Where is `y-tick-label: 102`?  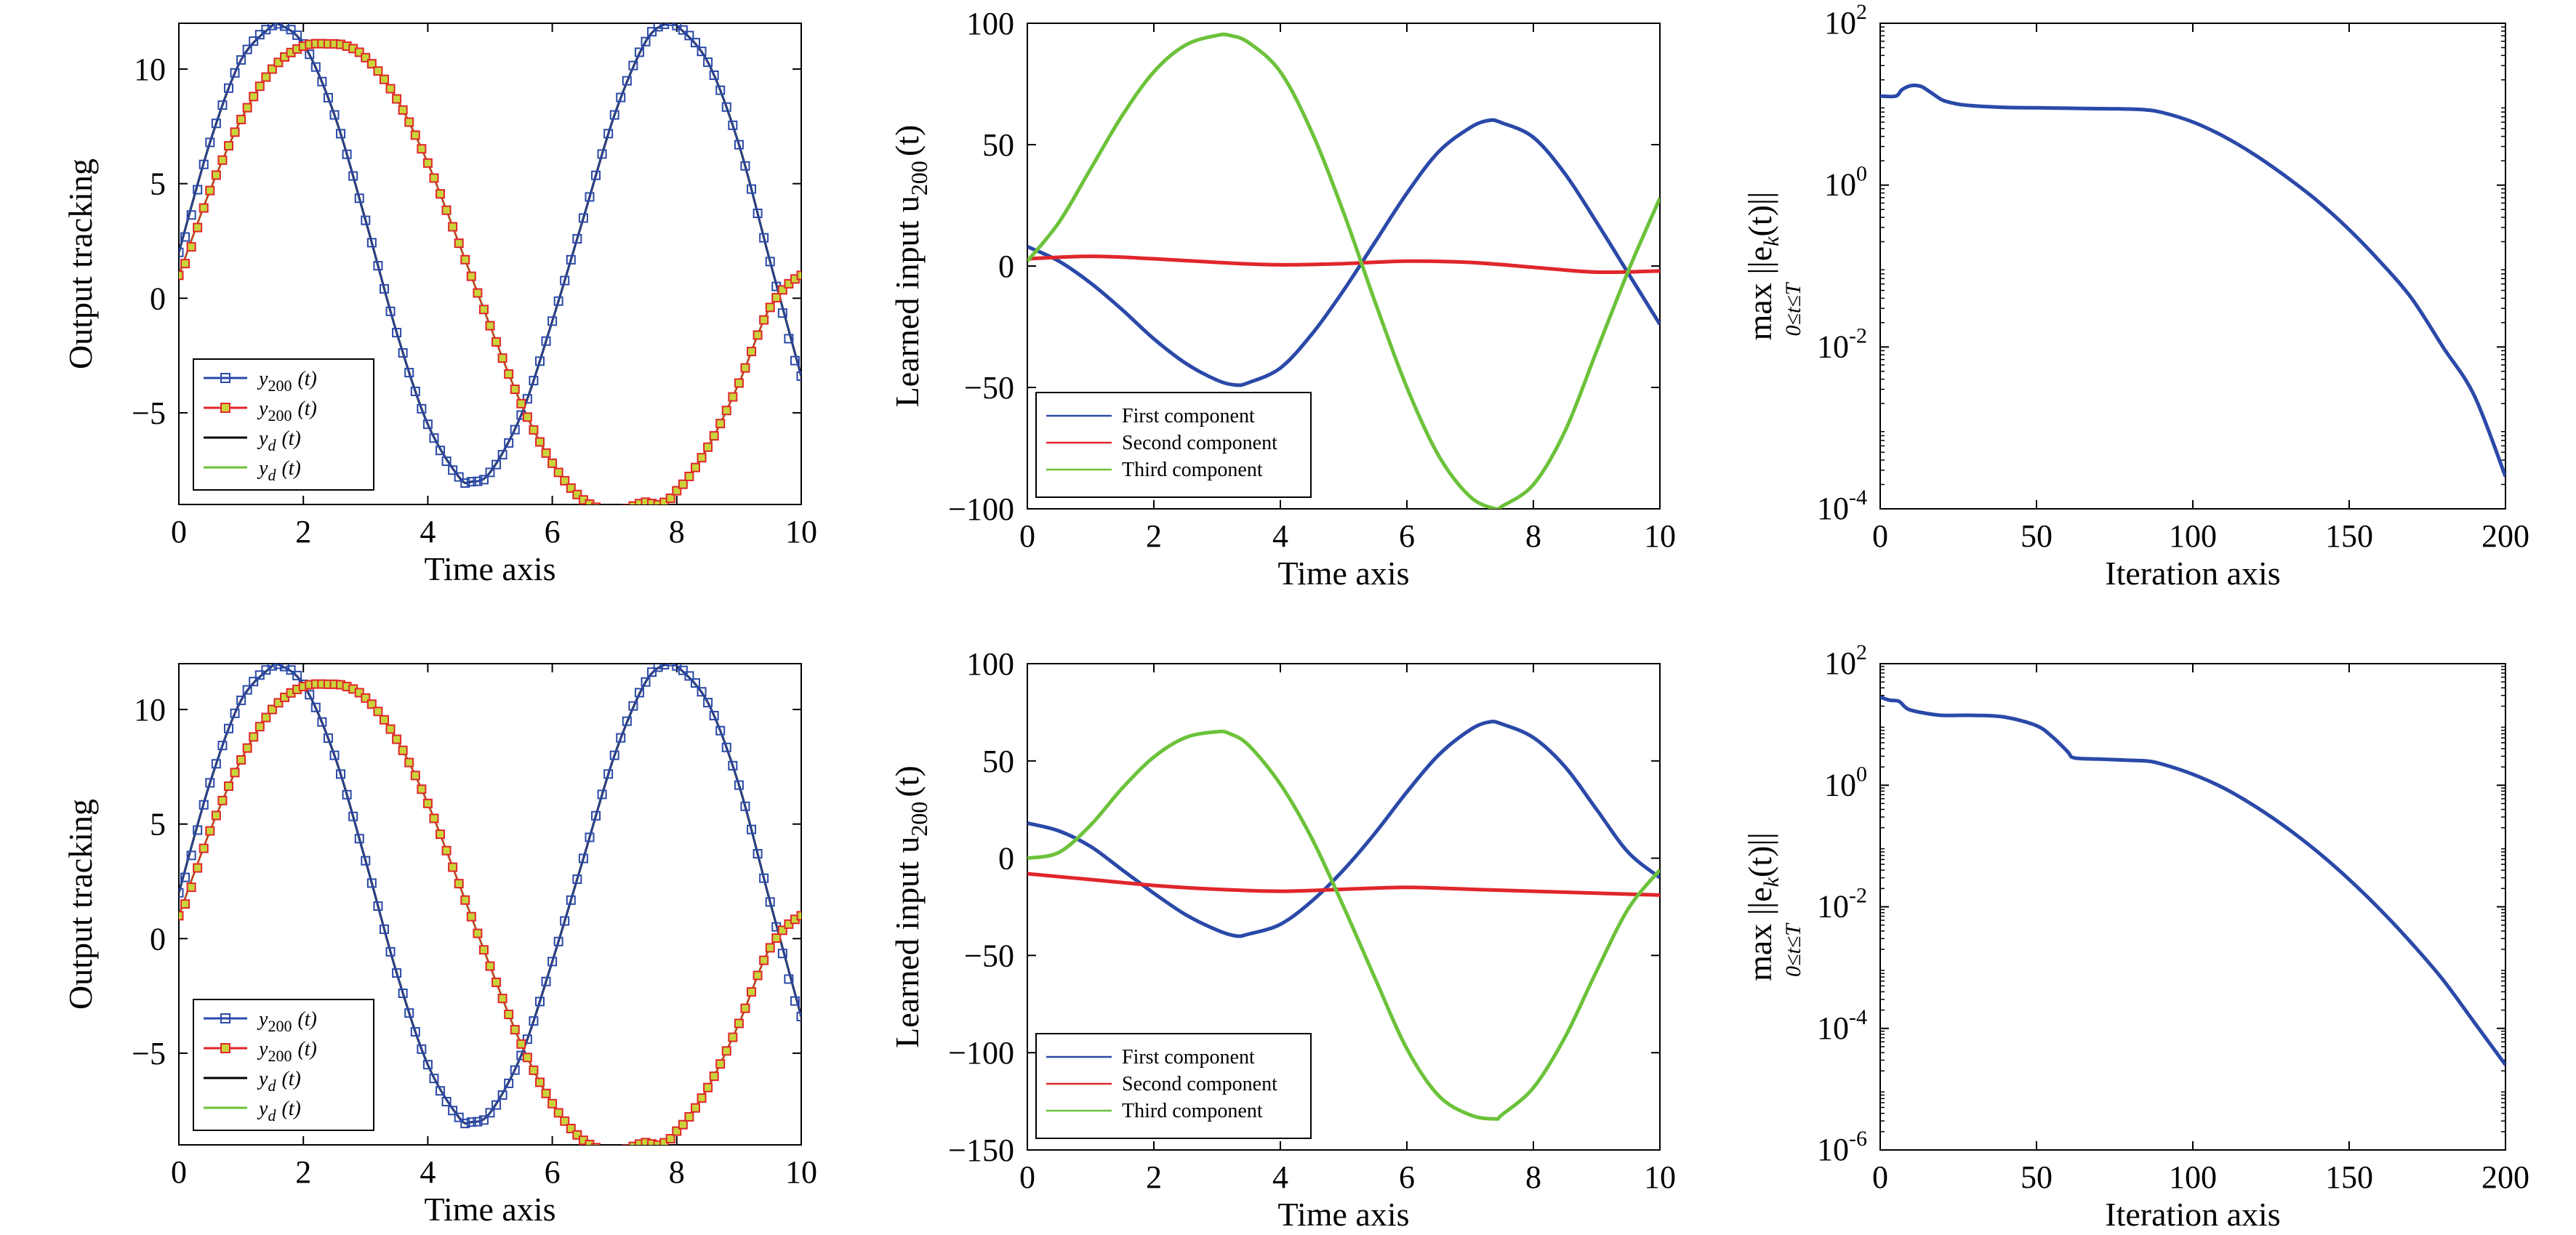 y-tick-label: 102 is located at coordinates (1846, 20).